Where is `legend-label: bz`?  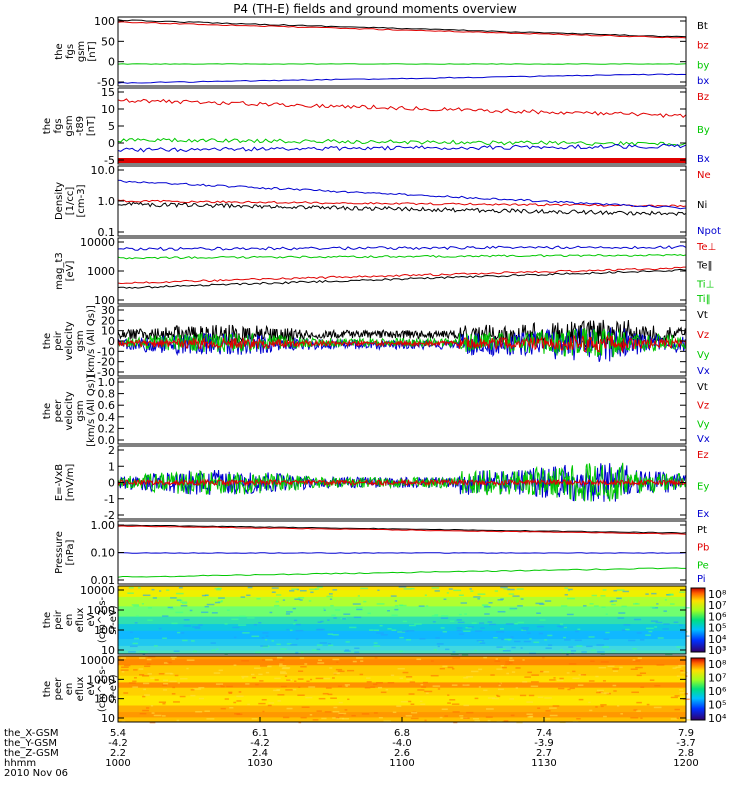 legend-label: bz is located at coordinates (703, 46).